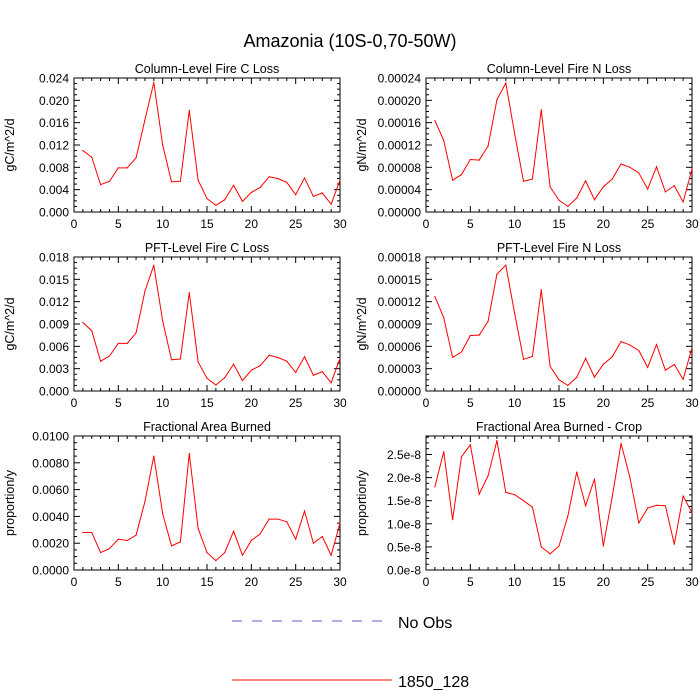 The image size is (700, 700). Describe the element at coordinates (10, 323) in the screenshot. I see `y-axis-label: gC/m^2/d` at that location.